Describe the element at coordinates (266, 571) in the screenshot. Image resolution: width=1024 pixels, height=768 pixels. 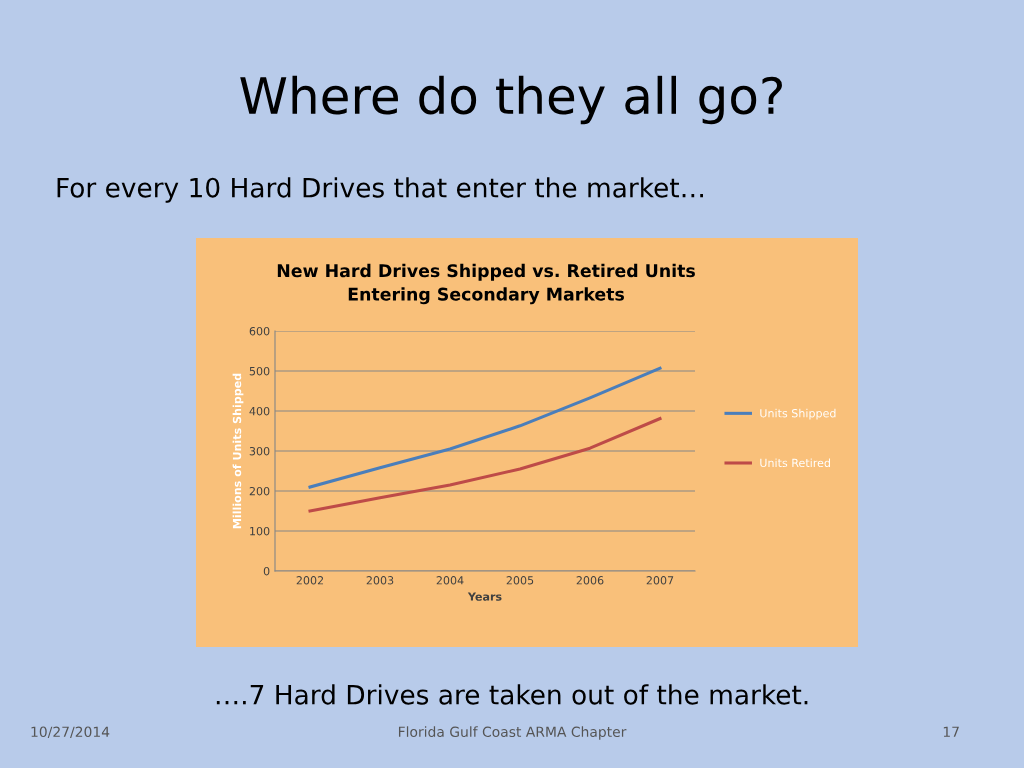
I see `y-tick-label: 0` at that location.